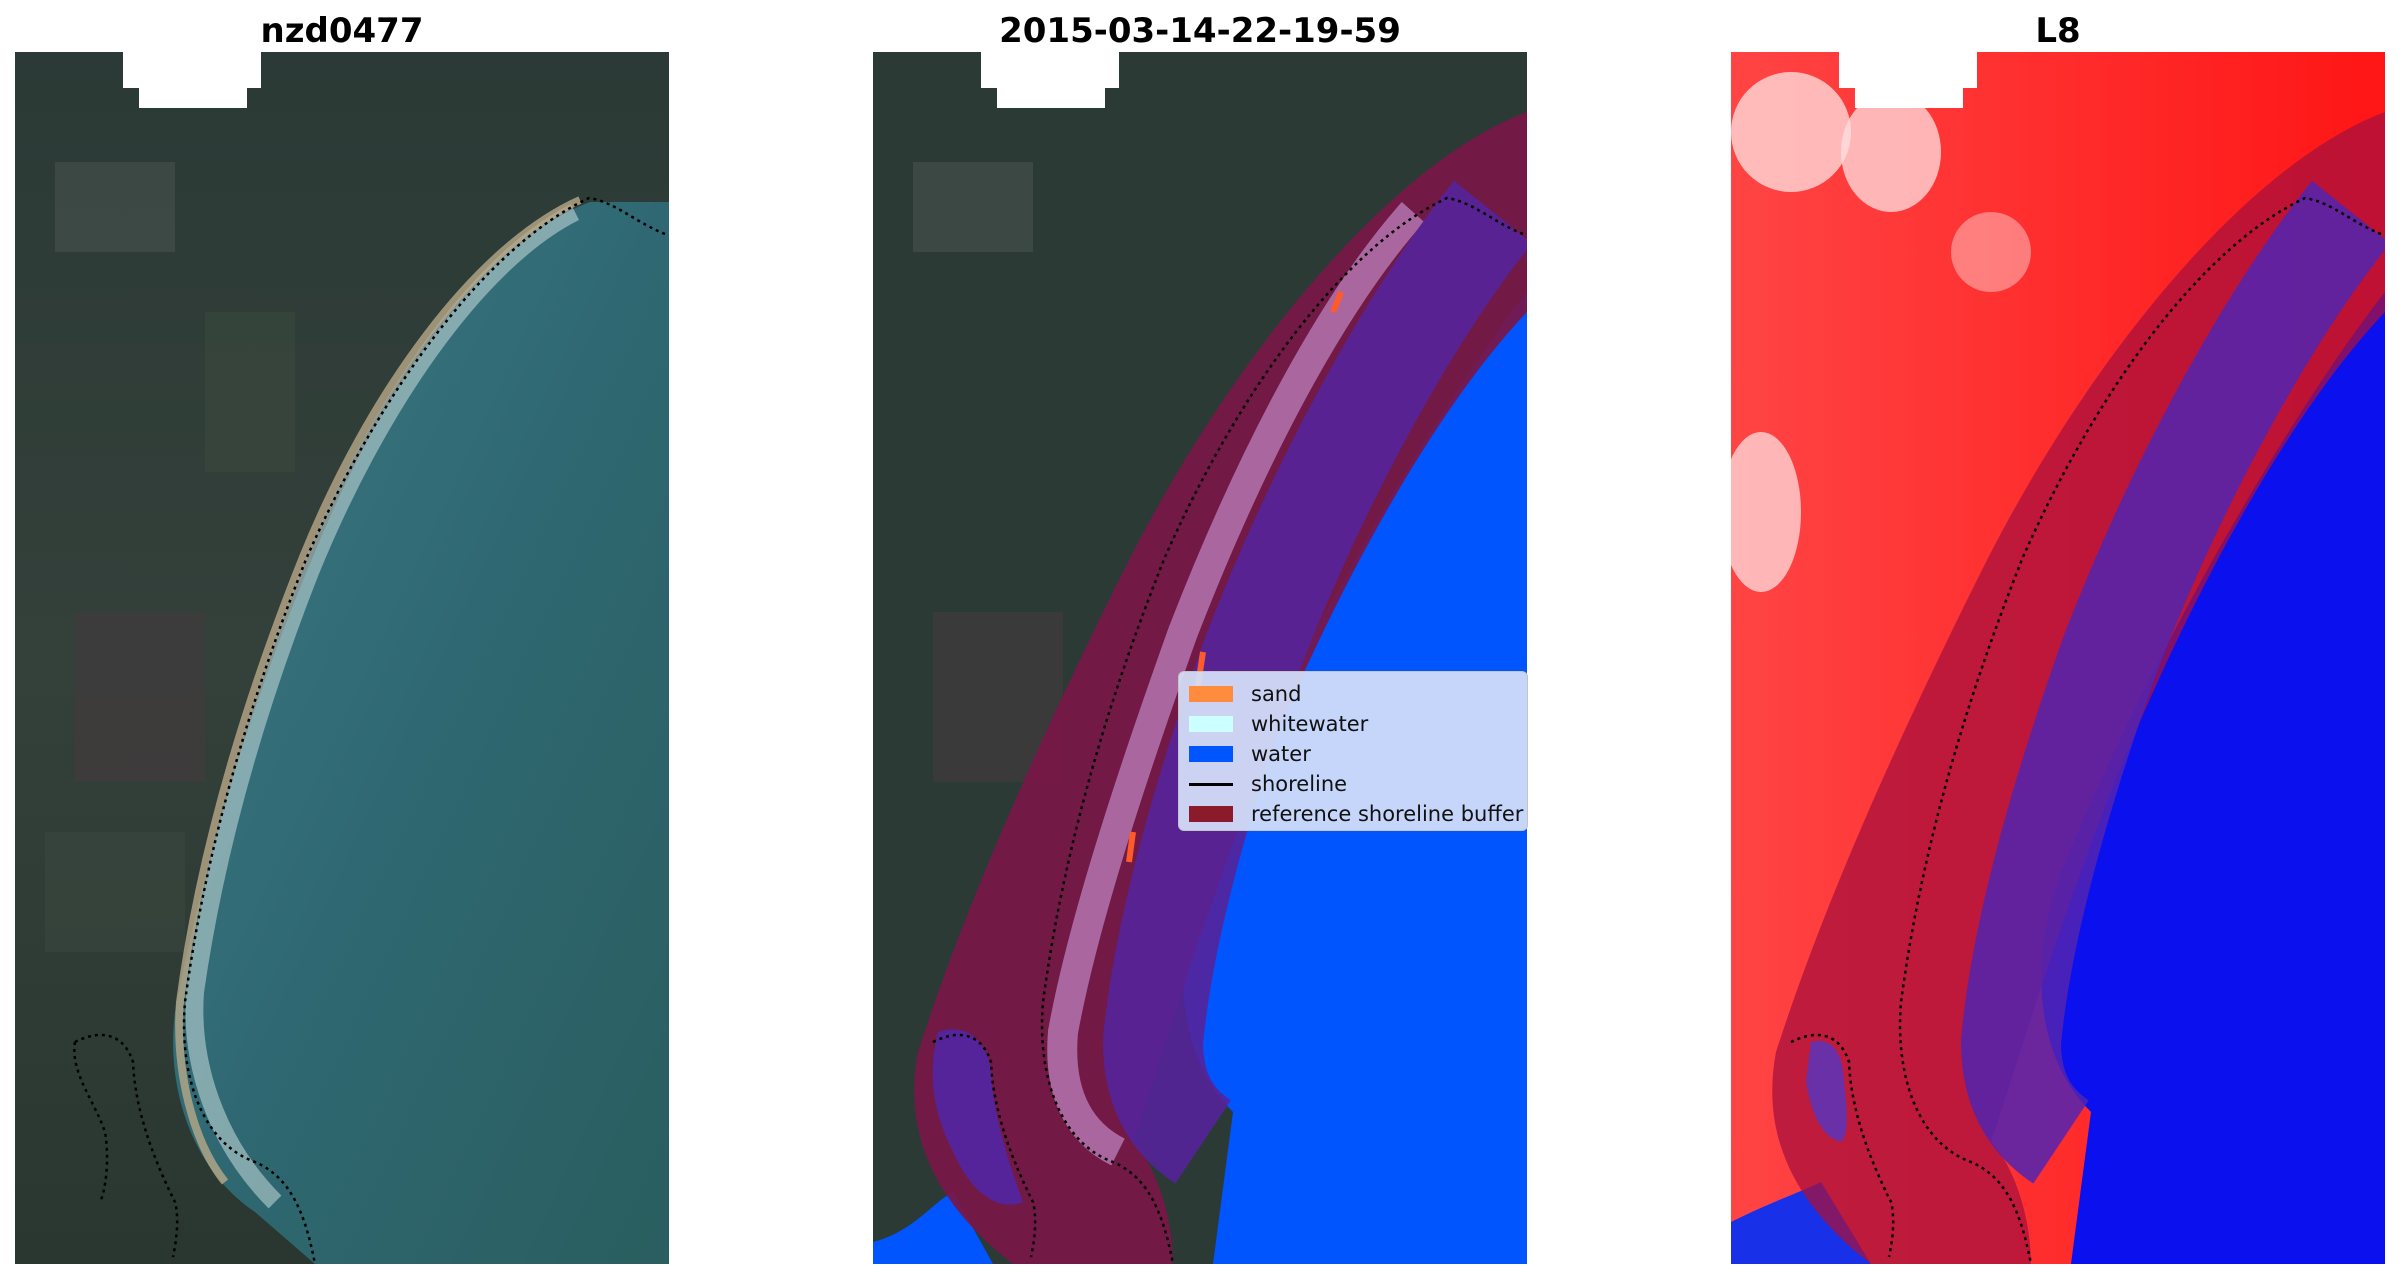  I want to click on legend-swatch-water, so click(1211, 754).